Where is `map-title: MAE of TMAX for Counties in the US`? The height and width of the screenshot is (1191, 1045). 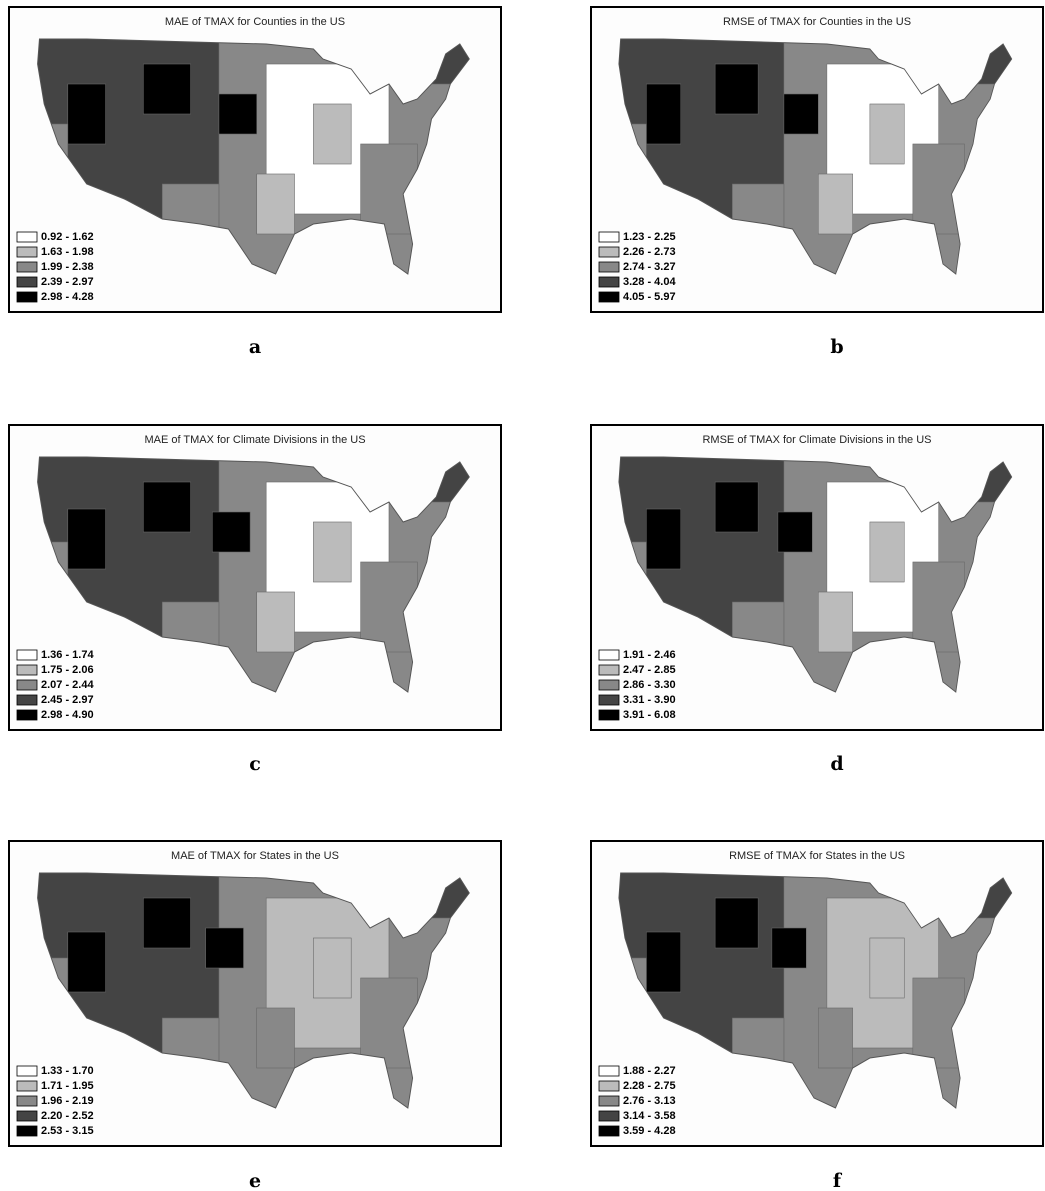 map-title: MAE of TMAX for Counties in the US is located at coordinates (255, 22).